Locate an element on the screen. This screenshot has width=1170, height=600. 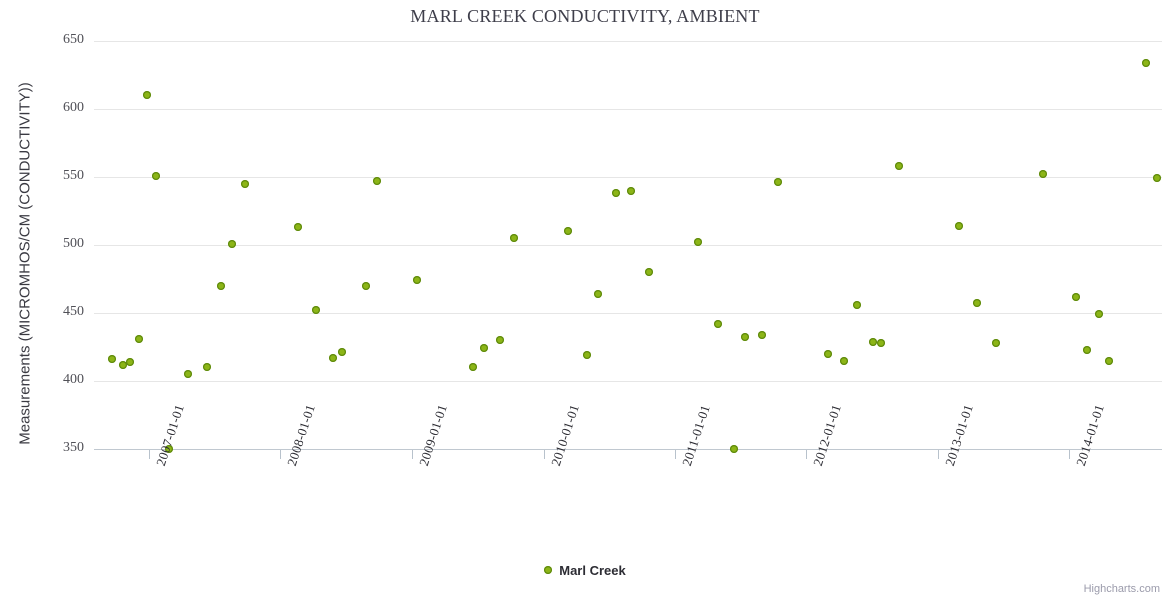
y-tick-label: 350 is located at coordinates (73, 447).